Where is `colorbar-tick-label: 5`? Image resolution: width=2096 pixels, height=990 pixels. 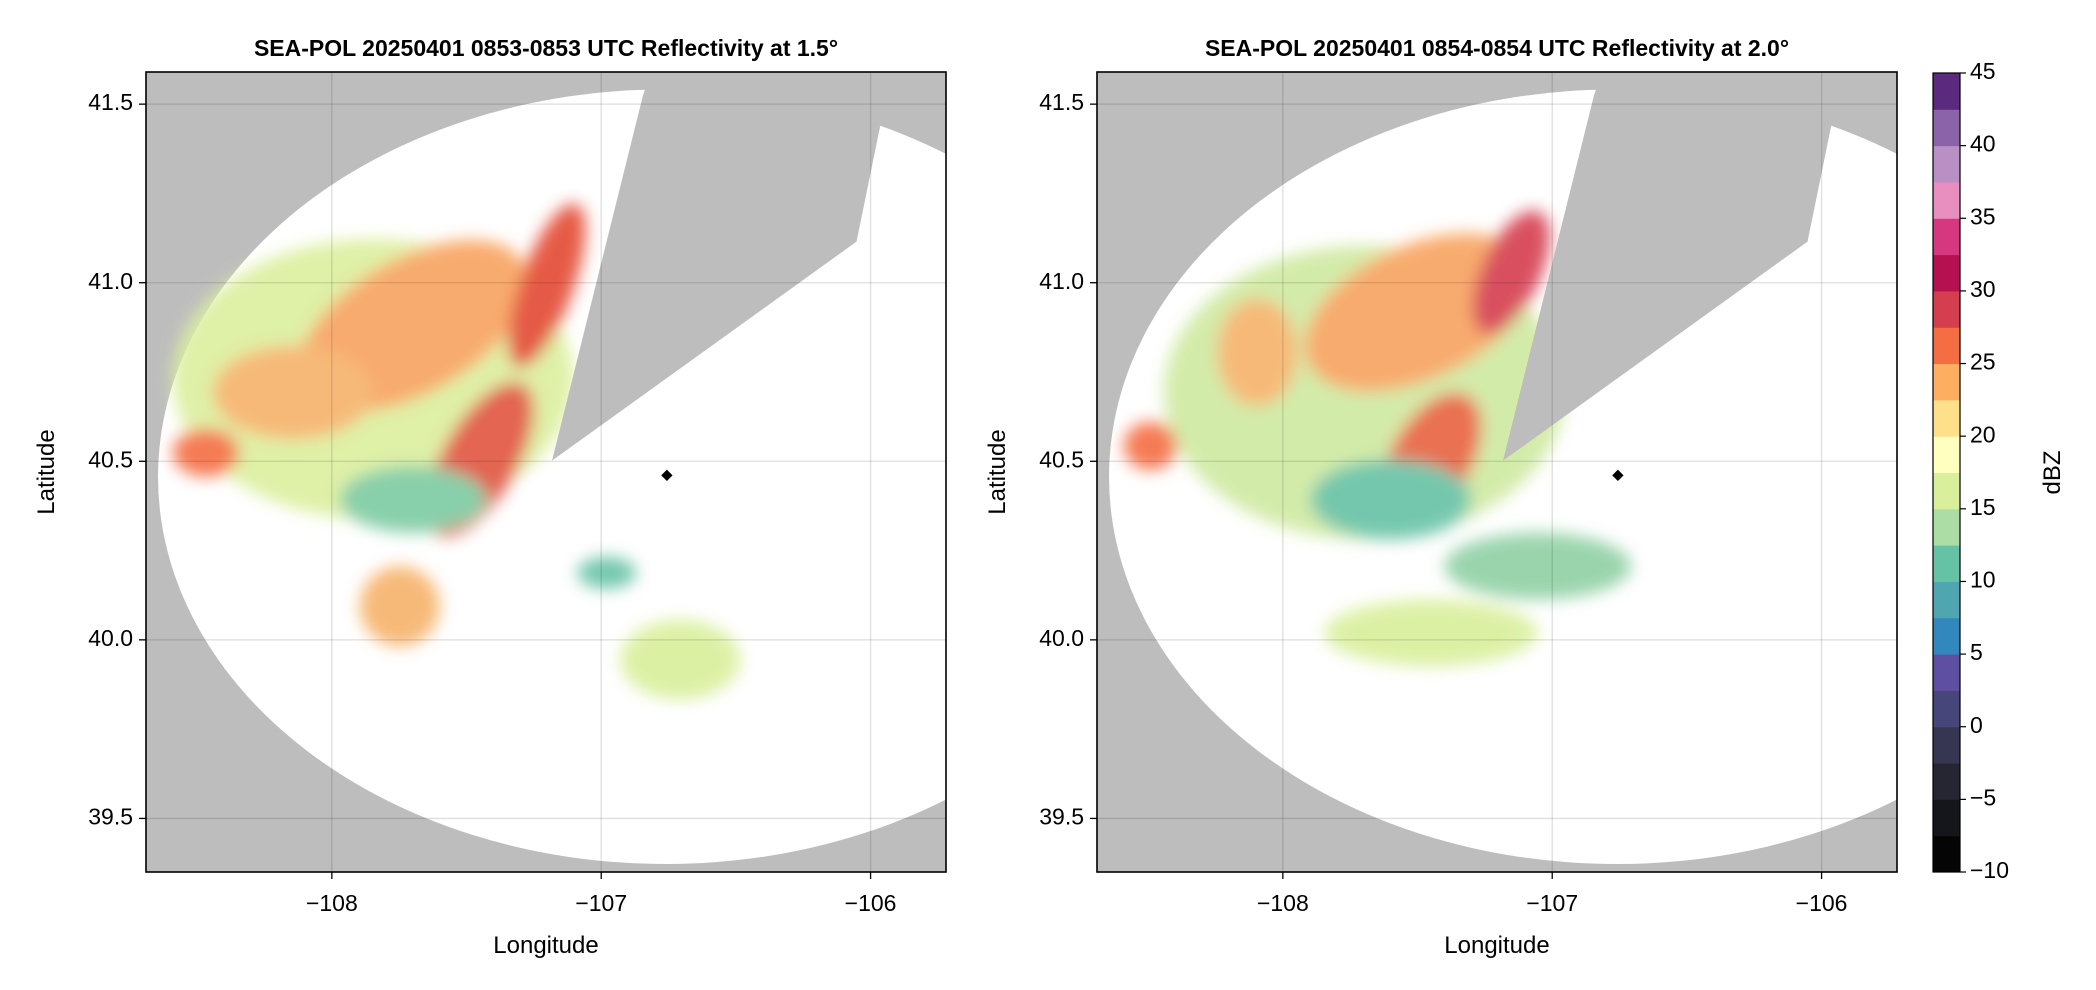 colorbar-tick-label: 5 is located at coordinates (1976, 652).